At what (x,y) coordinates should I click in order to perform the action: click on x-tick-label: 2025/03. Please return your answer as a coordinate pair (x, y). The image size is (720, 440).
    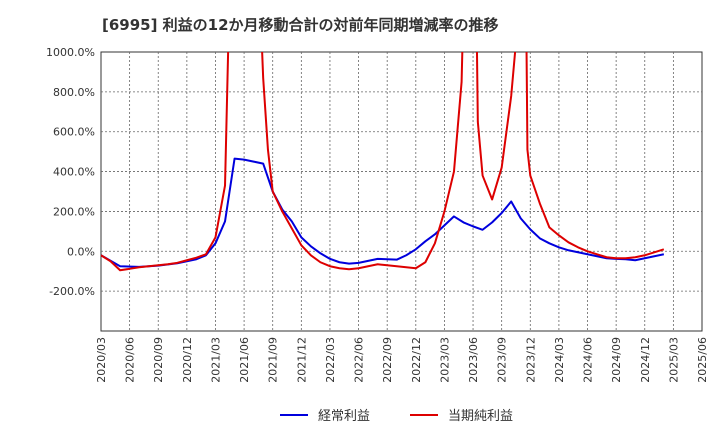
    Looking at the image, I should click on (673, 360).